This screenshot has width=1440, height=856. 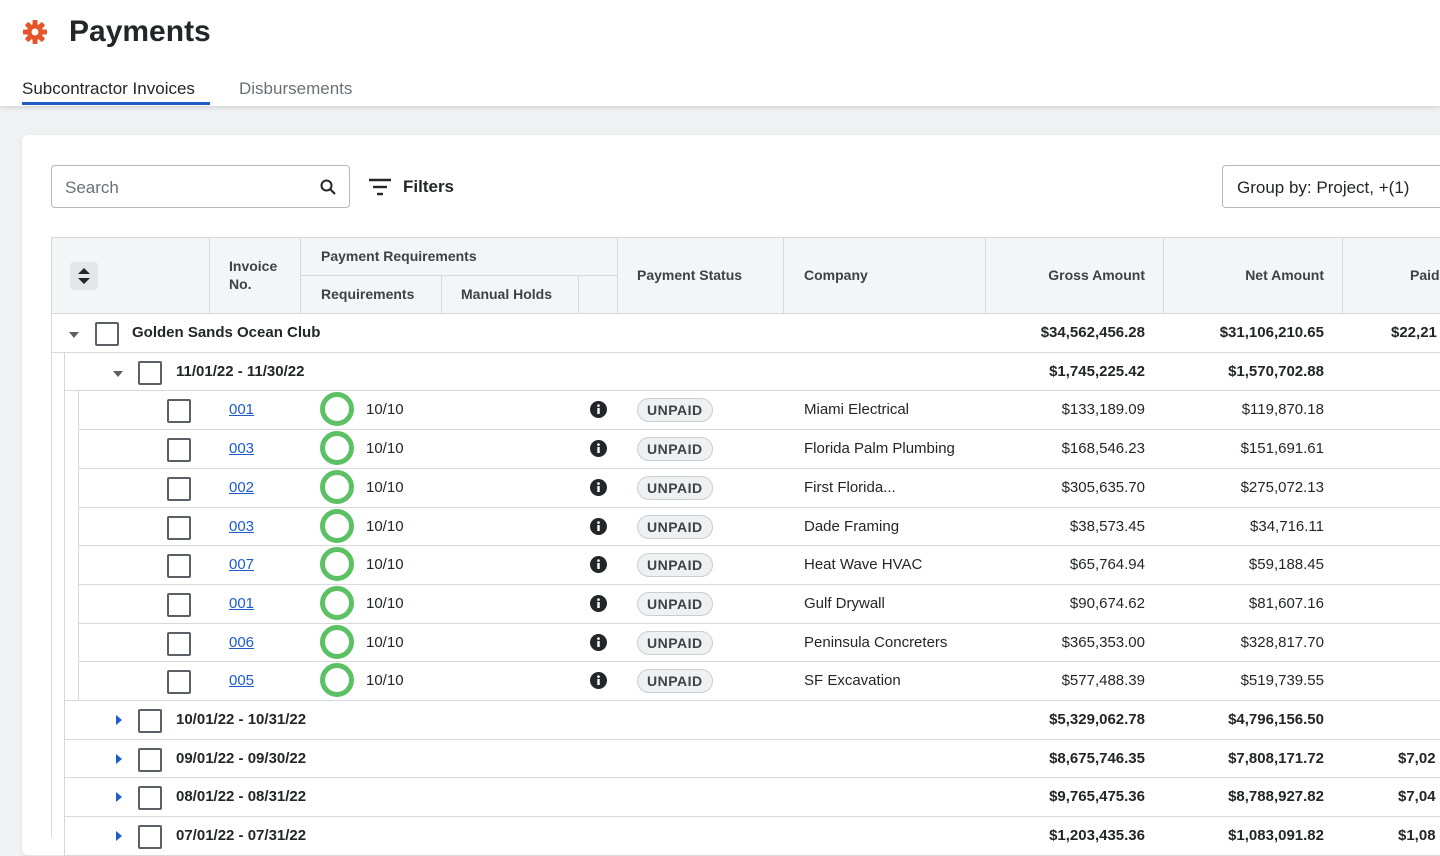 What do you see at coordinates (74, 335) in the screenshot?
I see `collapse-caret-glyph` at bounding box center [74, 335].